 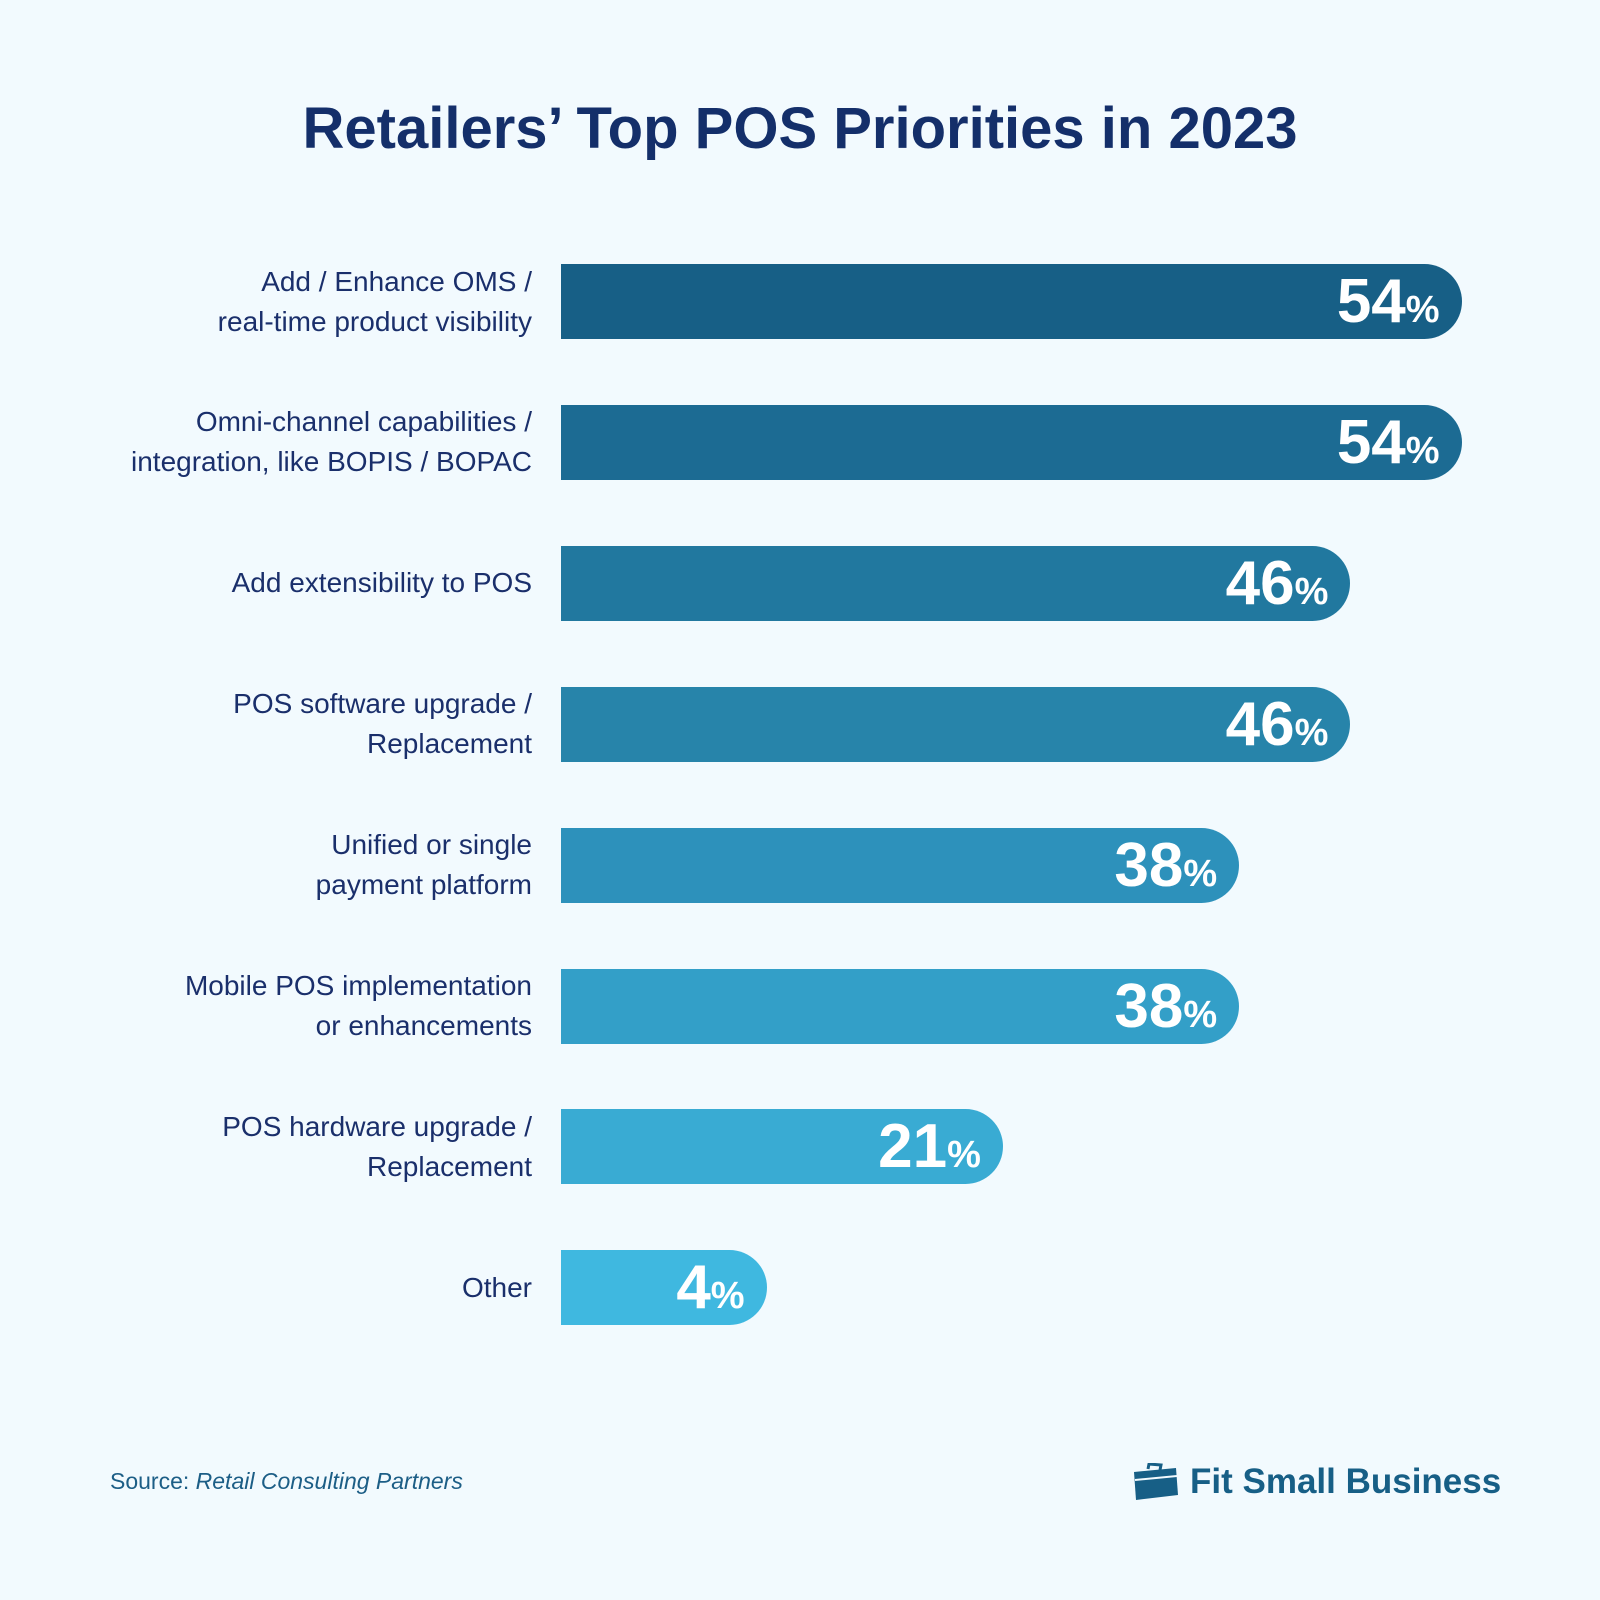 What do you see at coordinates (1346, 1481) in the screenshot?
I see `brand-name: Fit Small Business` at bounding box center [1346, 1481].